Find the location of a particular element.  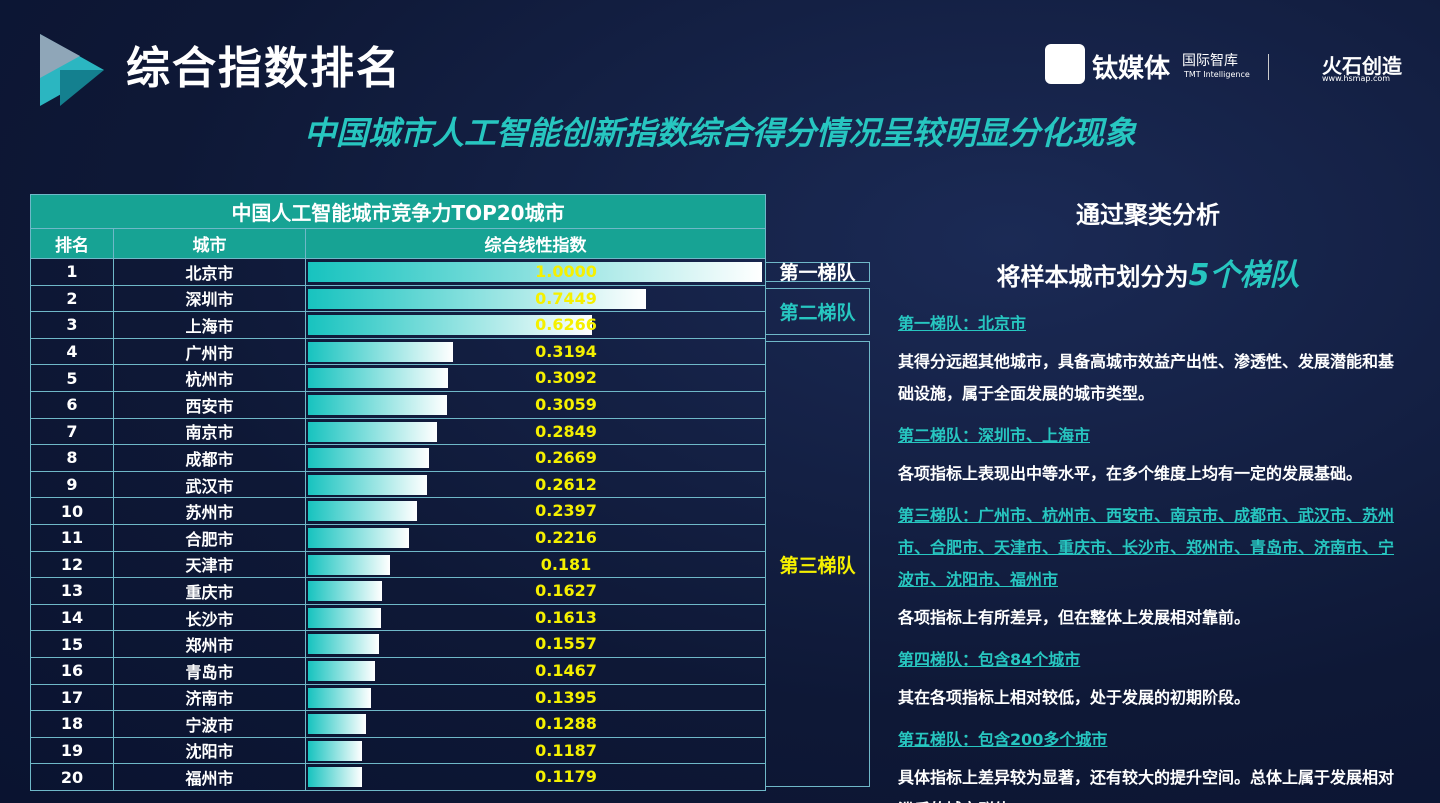

rank-cell: 16 is located at coordinates (72, 670).